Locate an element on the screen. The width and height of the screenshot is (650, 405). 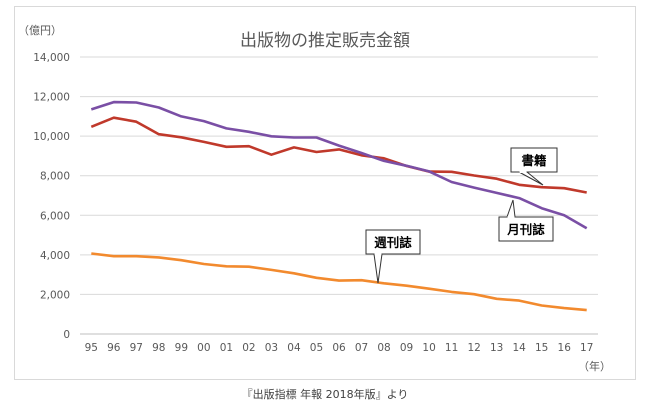
x-tick-label: 05 is located at coordinates (316, 348).